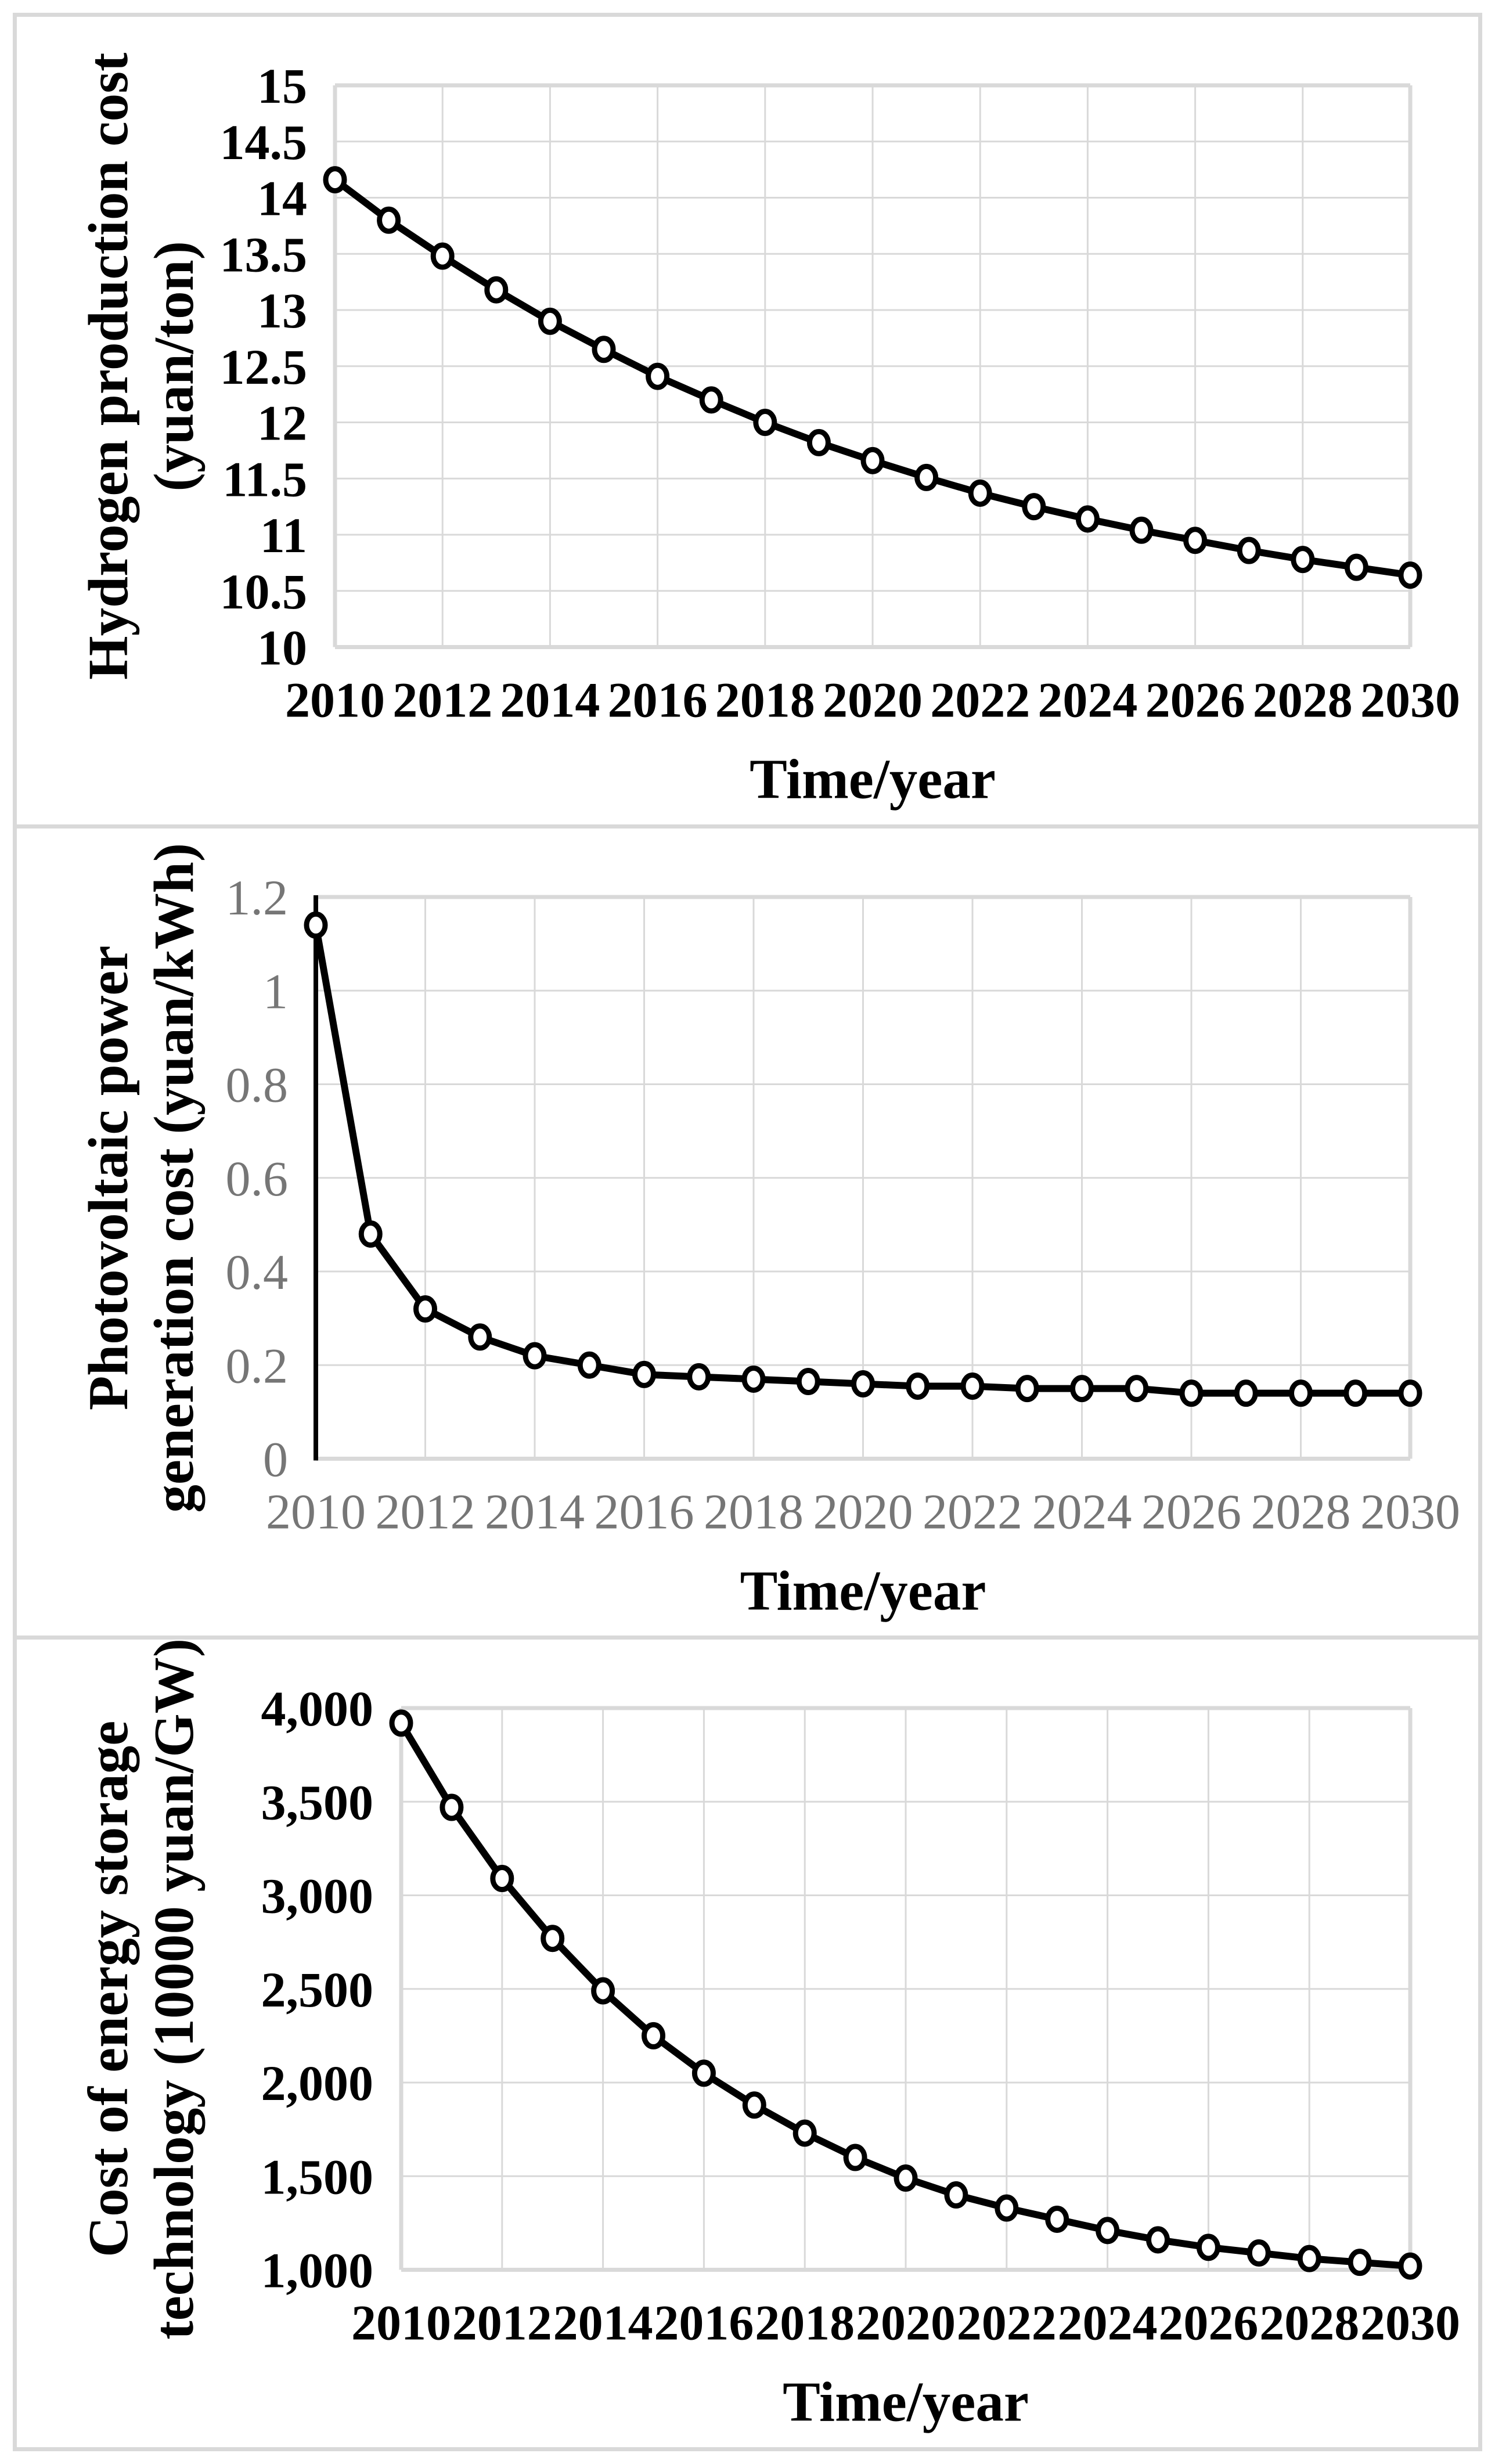  I want to click on y-tick-label: 13.5, so click(263, 254).